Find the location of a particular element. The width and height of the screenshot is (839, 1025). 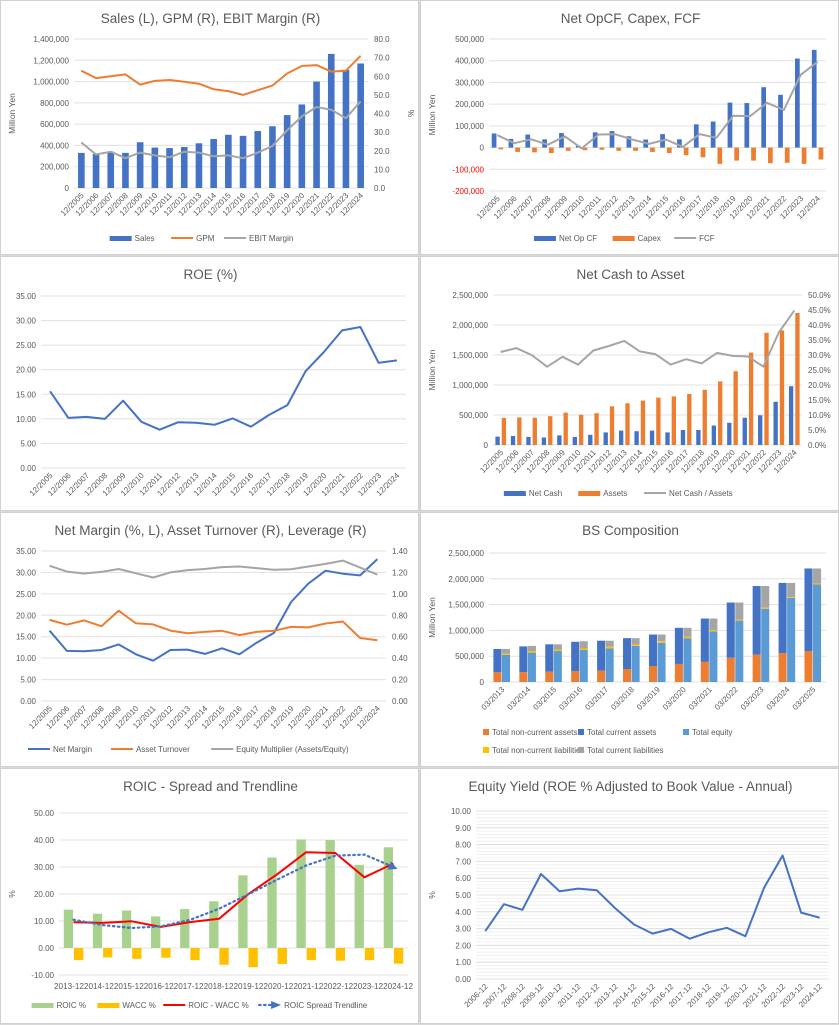

legend-label: Assets is located at coordinates (615, 493).